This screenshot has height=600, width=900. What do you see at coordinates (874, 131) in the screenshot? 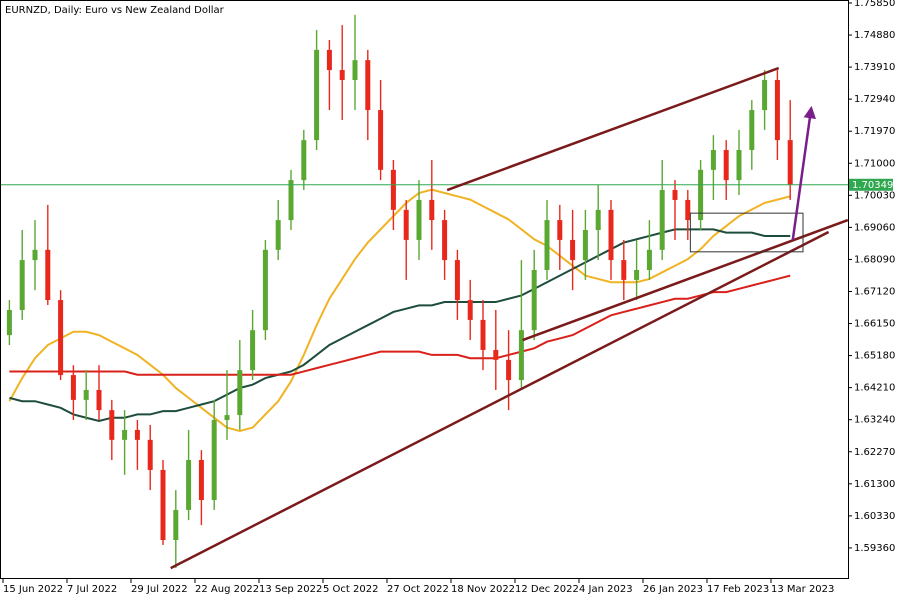
I see `y-tick-label: 1.71970` at bounding box center [874, 131].